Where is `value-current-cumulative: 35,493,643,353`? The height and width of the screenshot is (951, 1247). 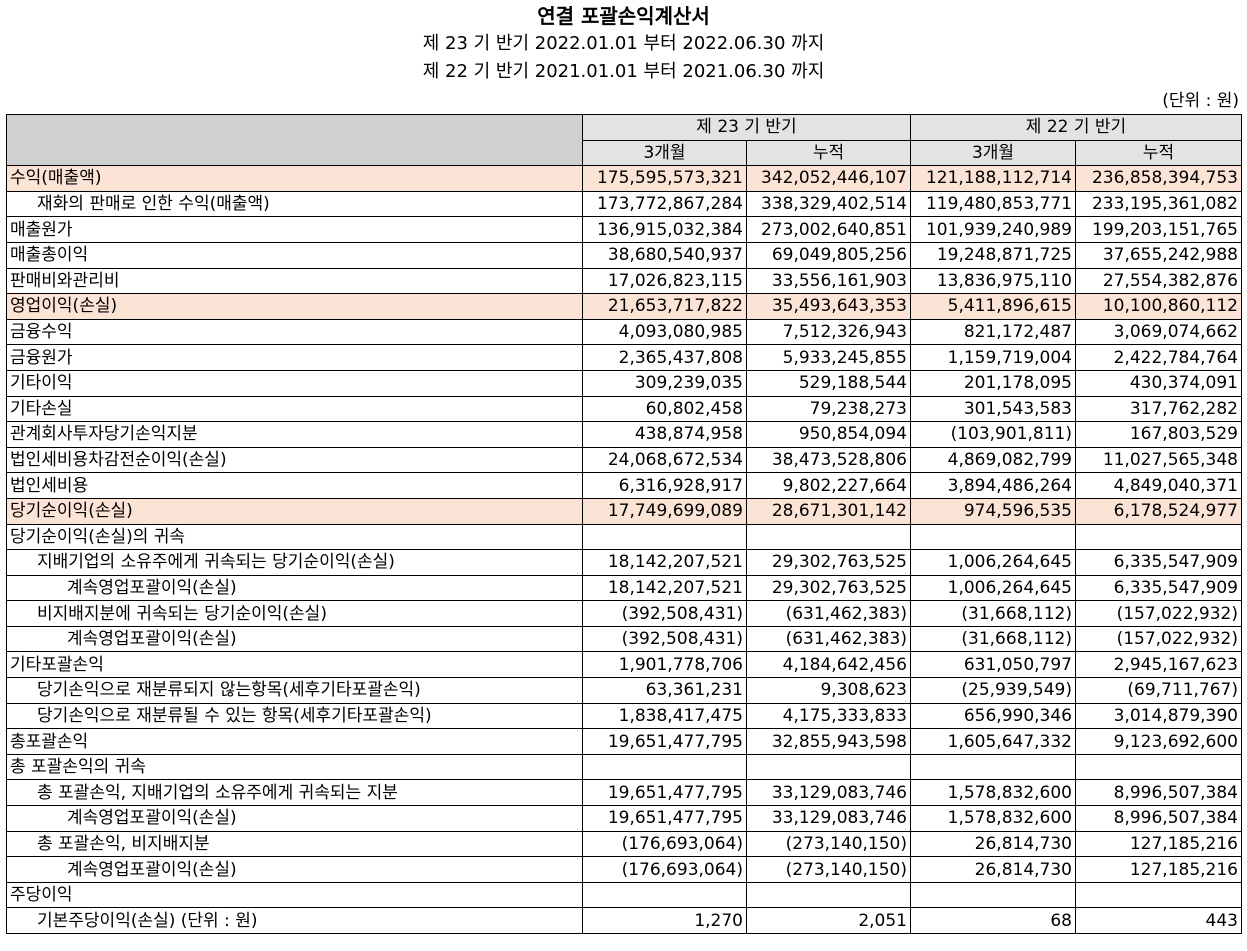
value-current-cumulative: 35,493,643,353 is located at coordinates (828, 306).